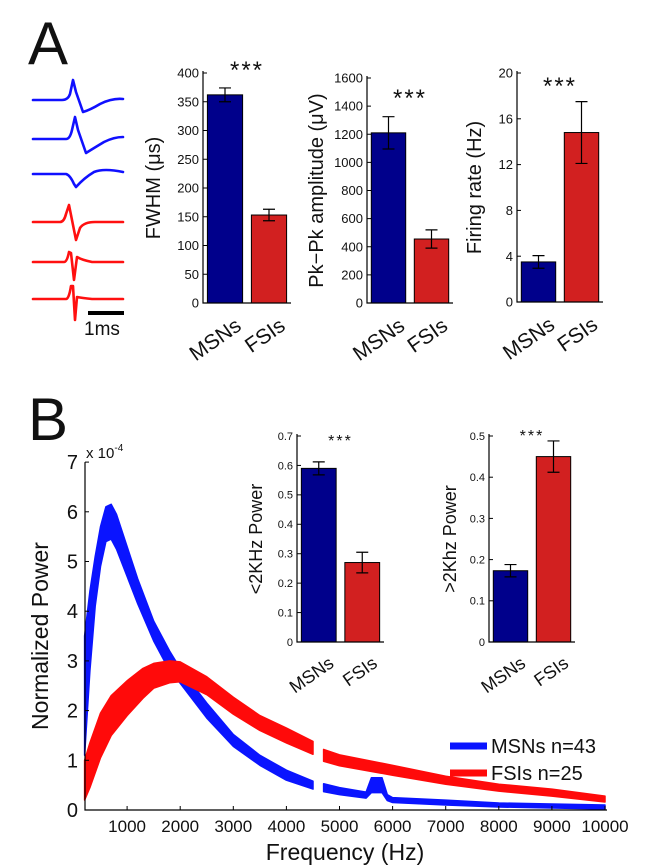 The height and width of the screenshot is (867, 666). What do you see at coordinates (604, 826) in the screenshot?
I see `x-tick-label: 10000` at bounding box center [604, 826].